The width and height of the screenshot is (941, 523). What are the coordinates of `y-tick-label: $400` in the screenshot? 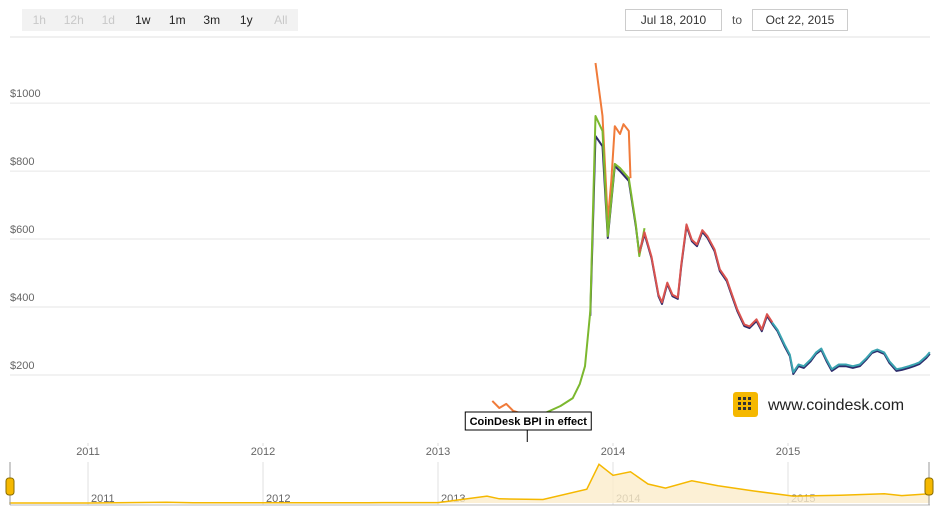 It's located at (22, 298).